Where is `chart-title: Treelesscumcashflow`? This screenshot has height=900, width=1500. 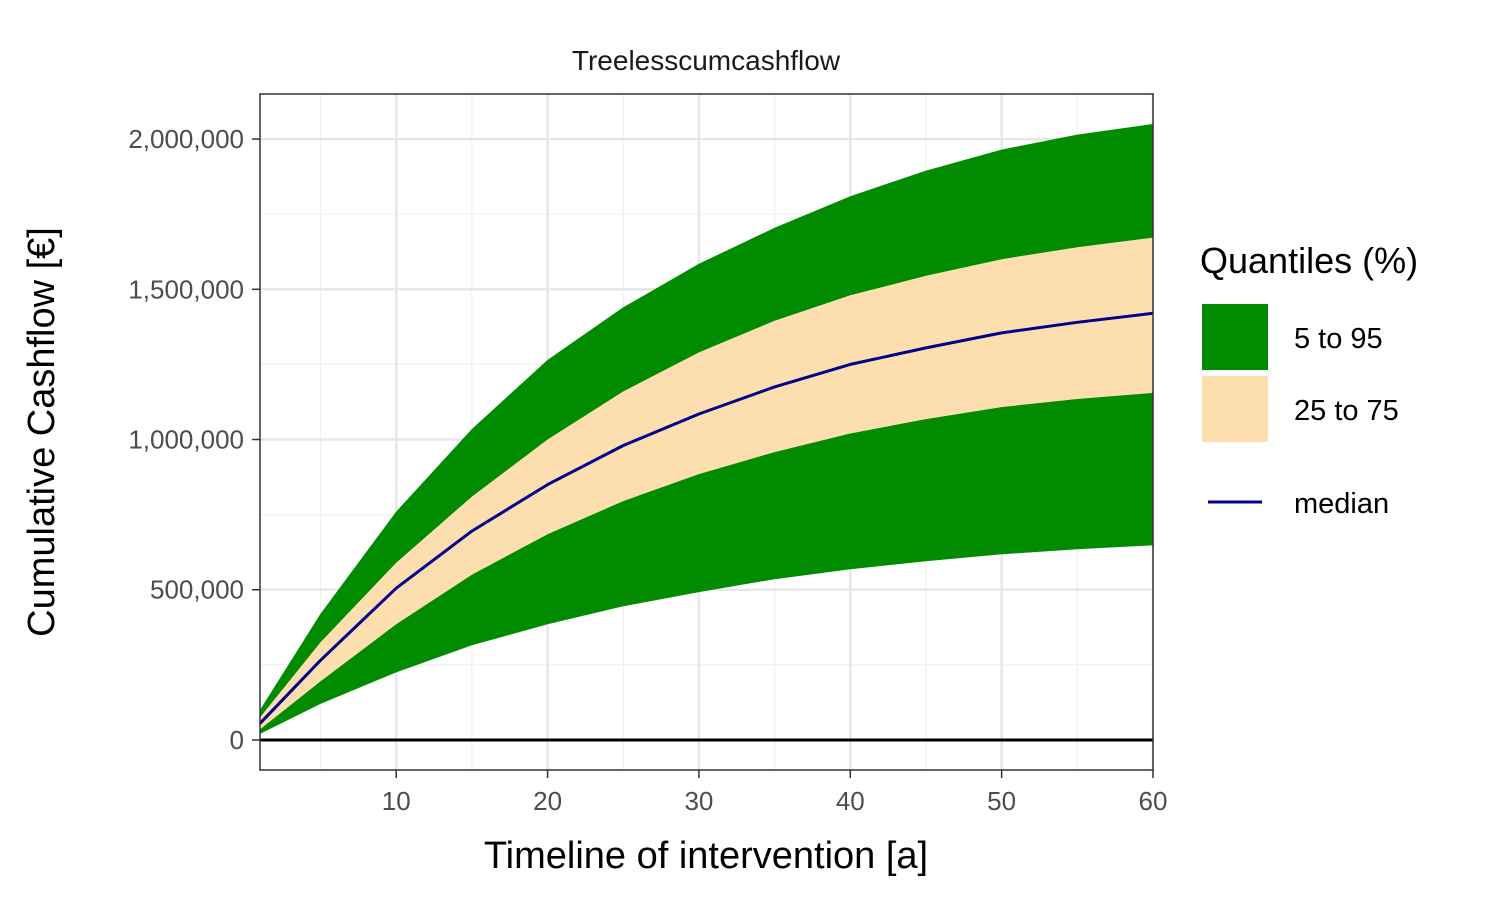 chart-title: Treelesscumcashflow is located at coordinates (706, 60).